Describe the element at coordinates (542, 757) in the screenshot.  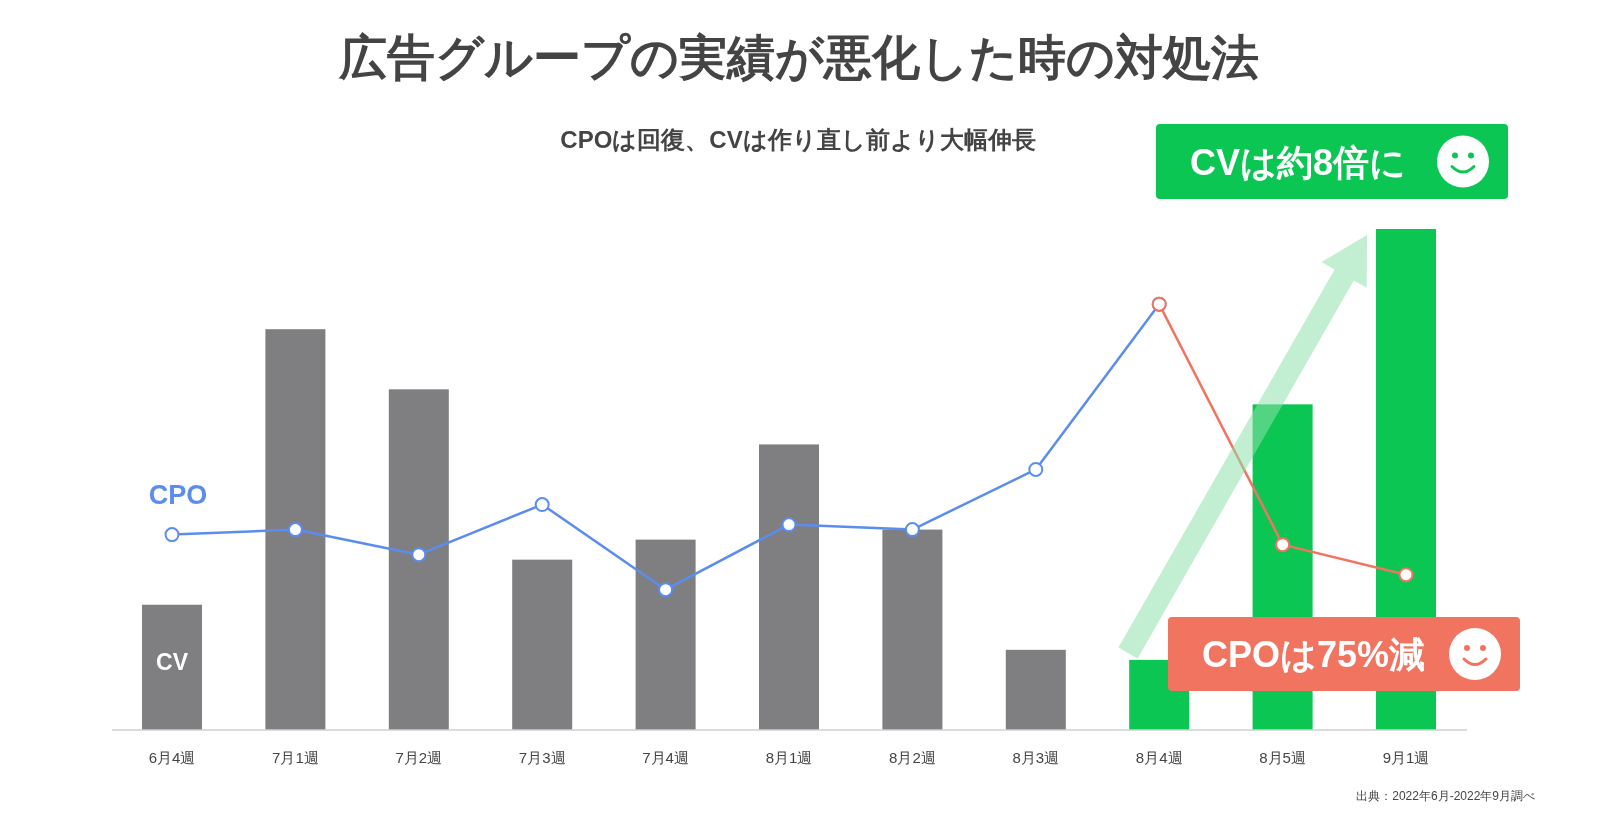
I see `x-tick-label: 7月3週` at that location.